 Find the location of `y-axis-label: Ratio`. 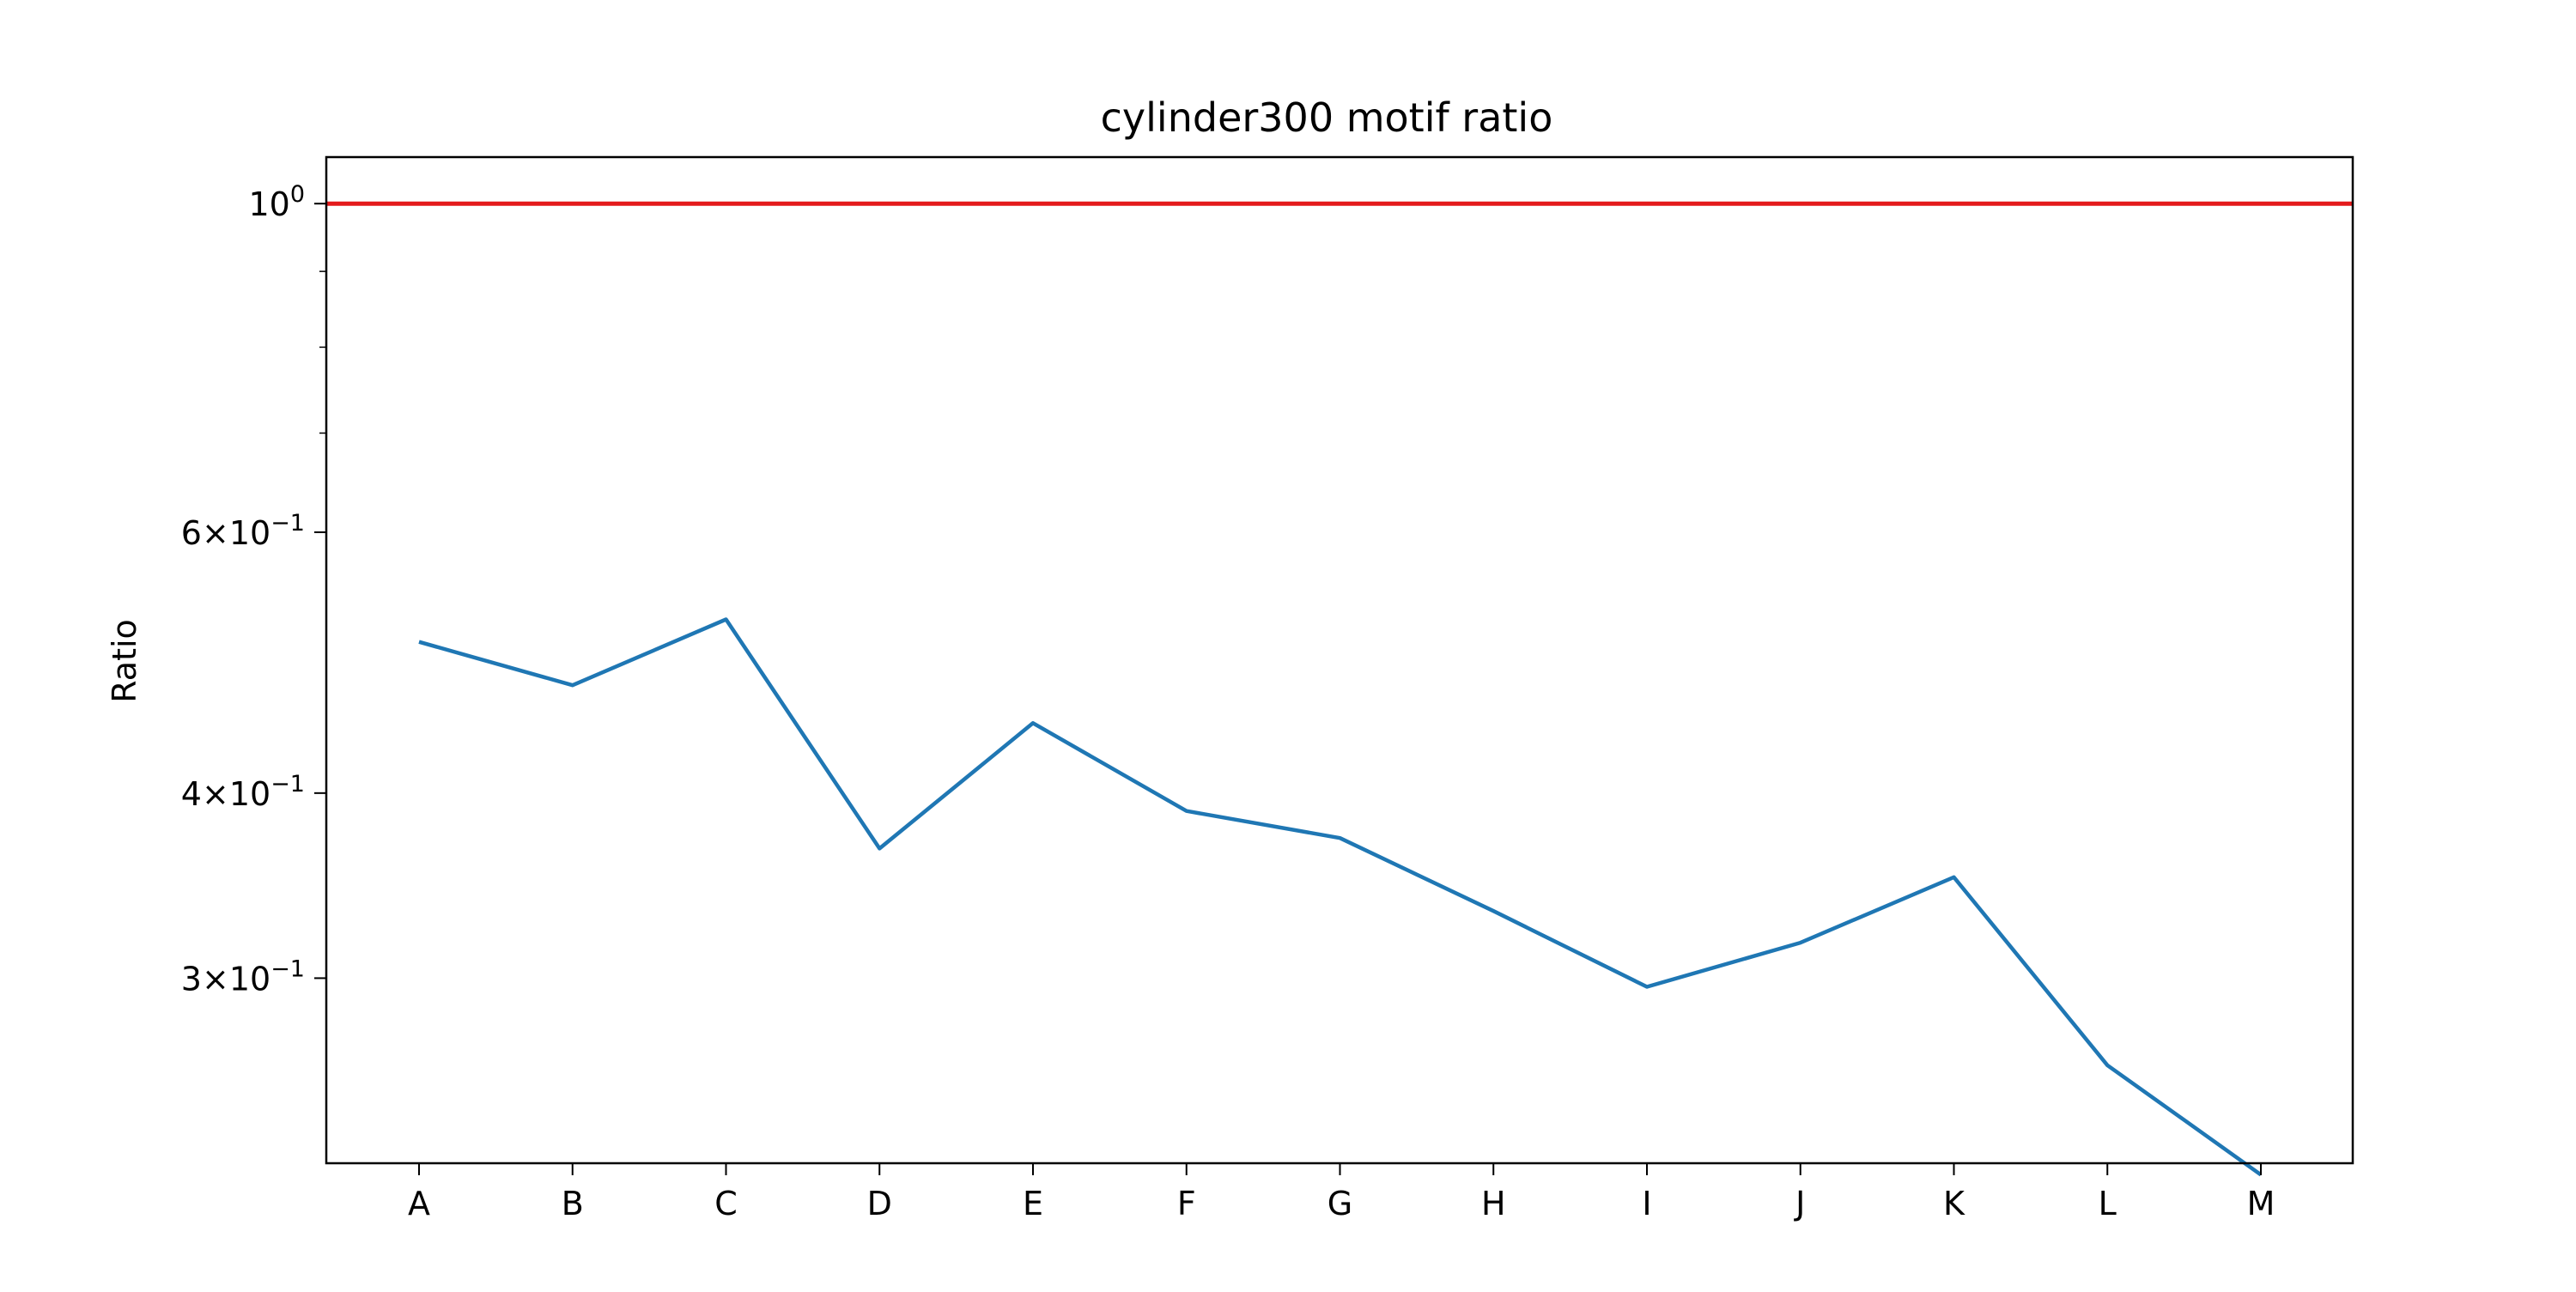

y-axis-label: Ratio is located at coordinates (124, 661).